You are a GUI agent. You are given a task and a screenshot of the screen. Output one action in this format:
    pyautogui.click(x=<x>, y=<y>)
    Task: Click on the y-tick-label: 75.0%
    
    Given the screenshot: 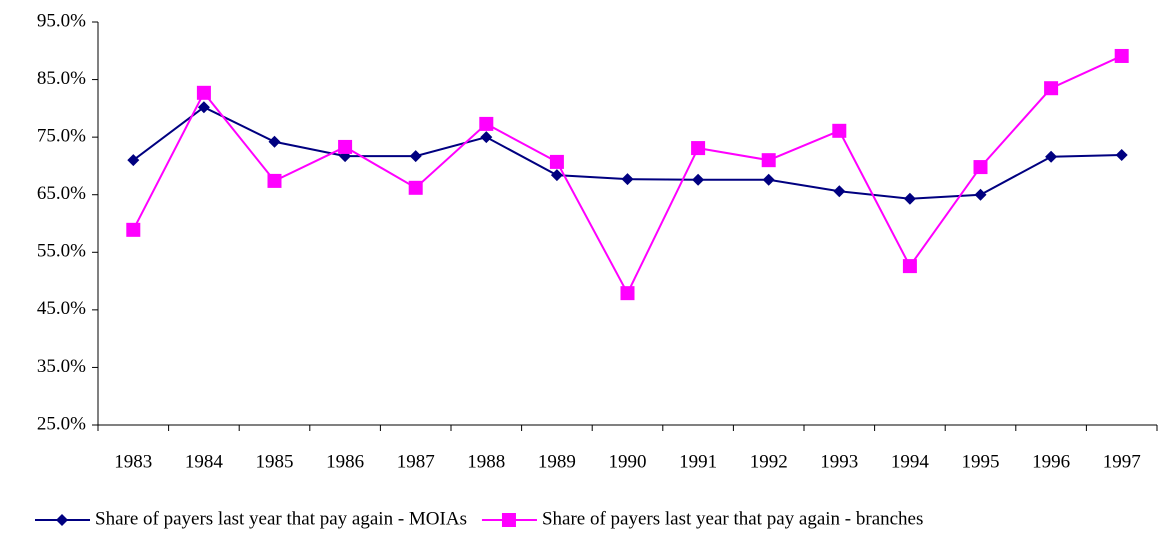 What is the action you would take?
    pyautogui.click(x=61, y=136)
    